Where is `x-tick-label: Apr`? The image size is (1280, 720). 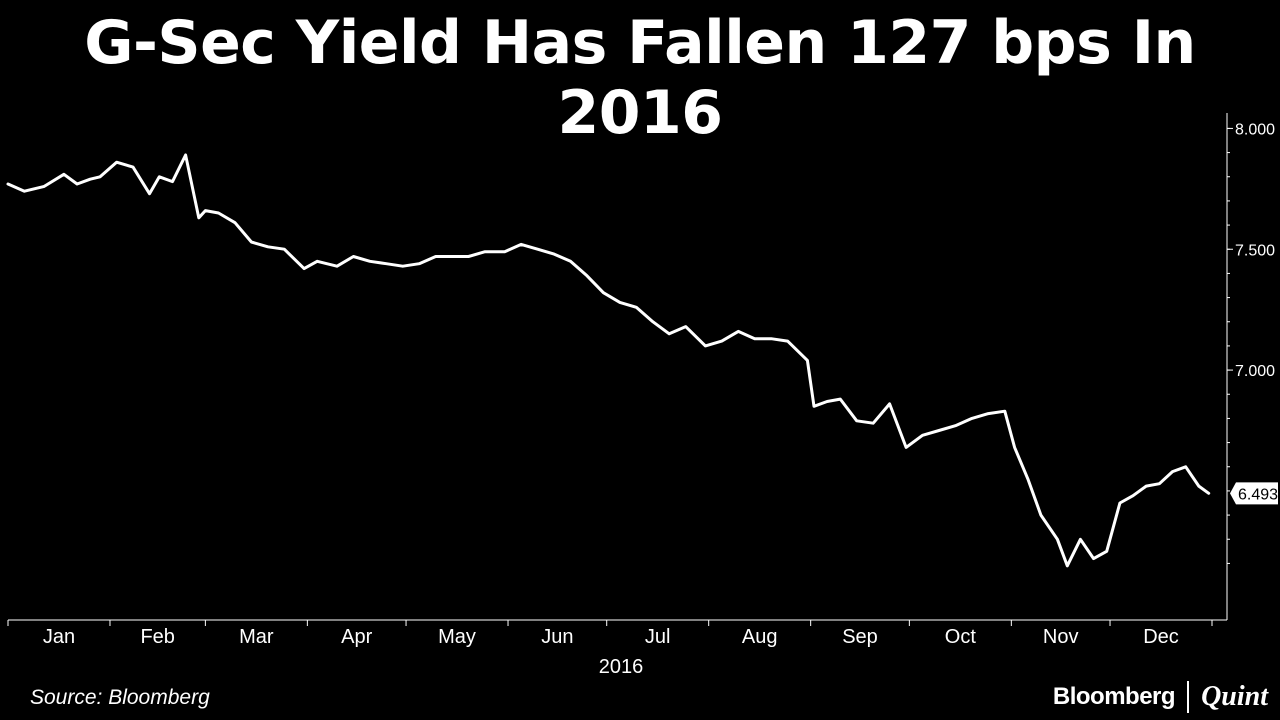
x-tick-label: Apr is located at coordinates (356, 637).